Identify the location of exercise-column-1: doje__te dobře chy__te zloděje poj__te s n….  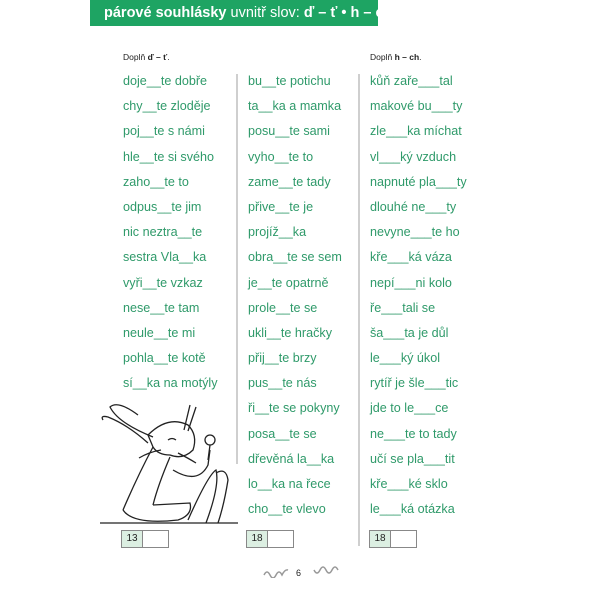
(170, 235).